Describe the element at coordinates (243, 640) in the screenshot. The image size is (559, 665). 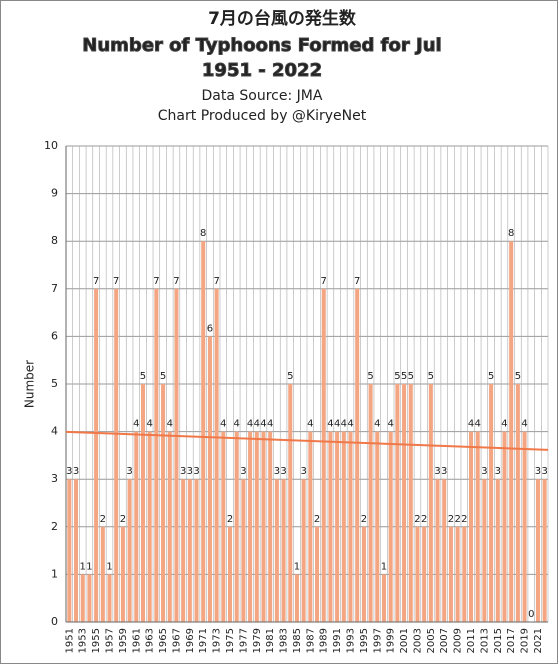
I see `x-tick-label: 1977` at that location.